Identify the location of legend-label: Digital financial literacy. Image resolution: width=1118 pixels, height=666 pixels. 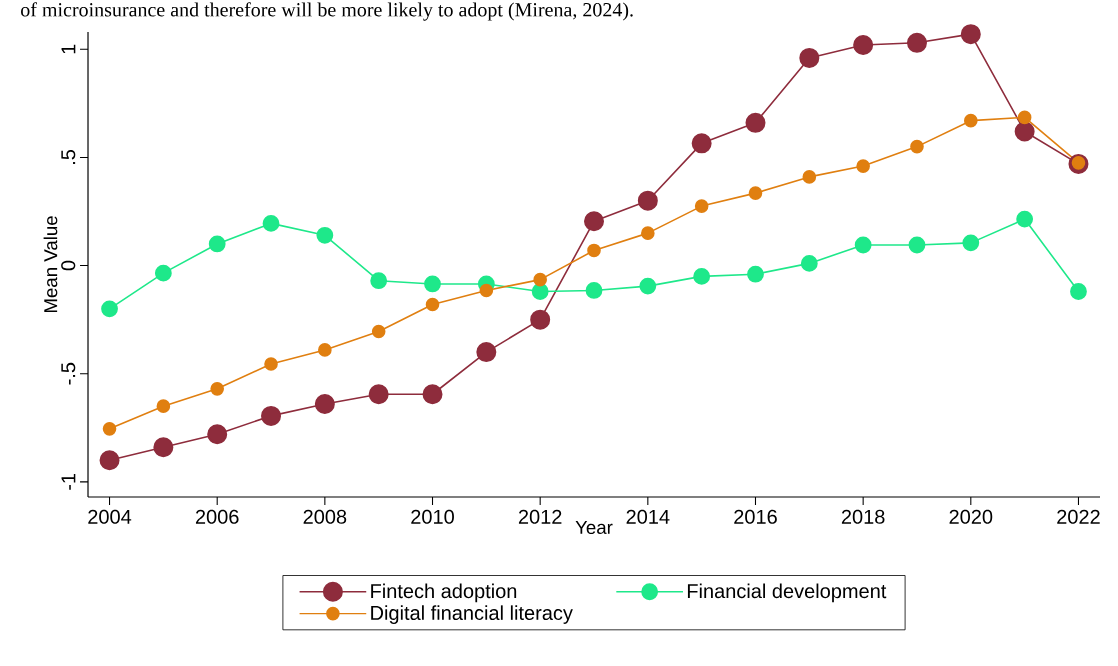
(472, 614).